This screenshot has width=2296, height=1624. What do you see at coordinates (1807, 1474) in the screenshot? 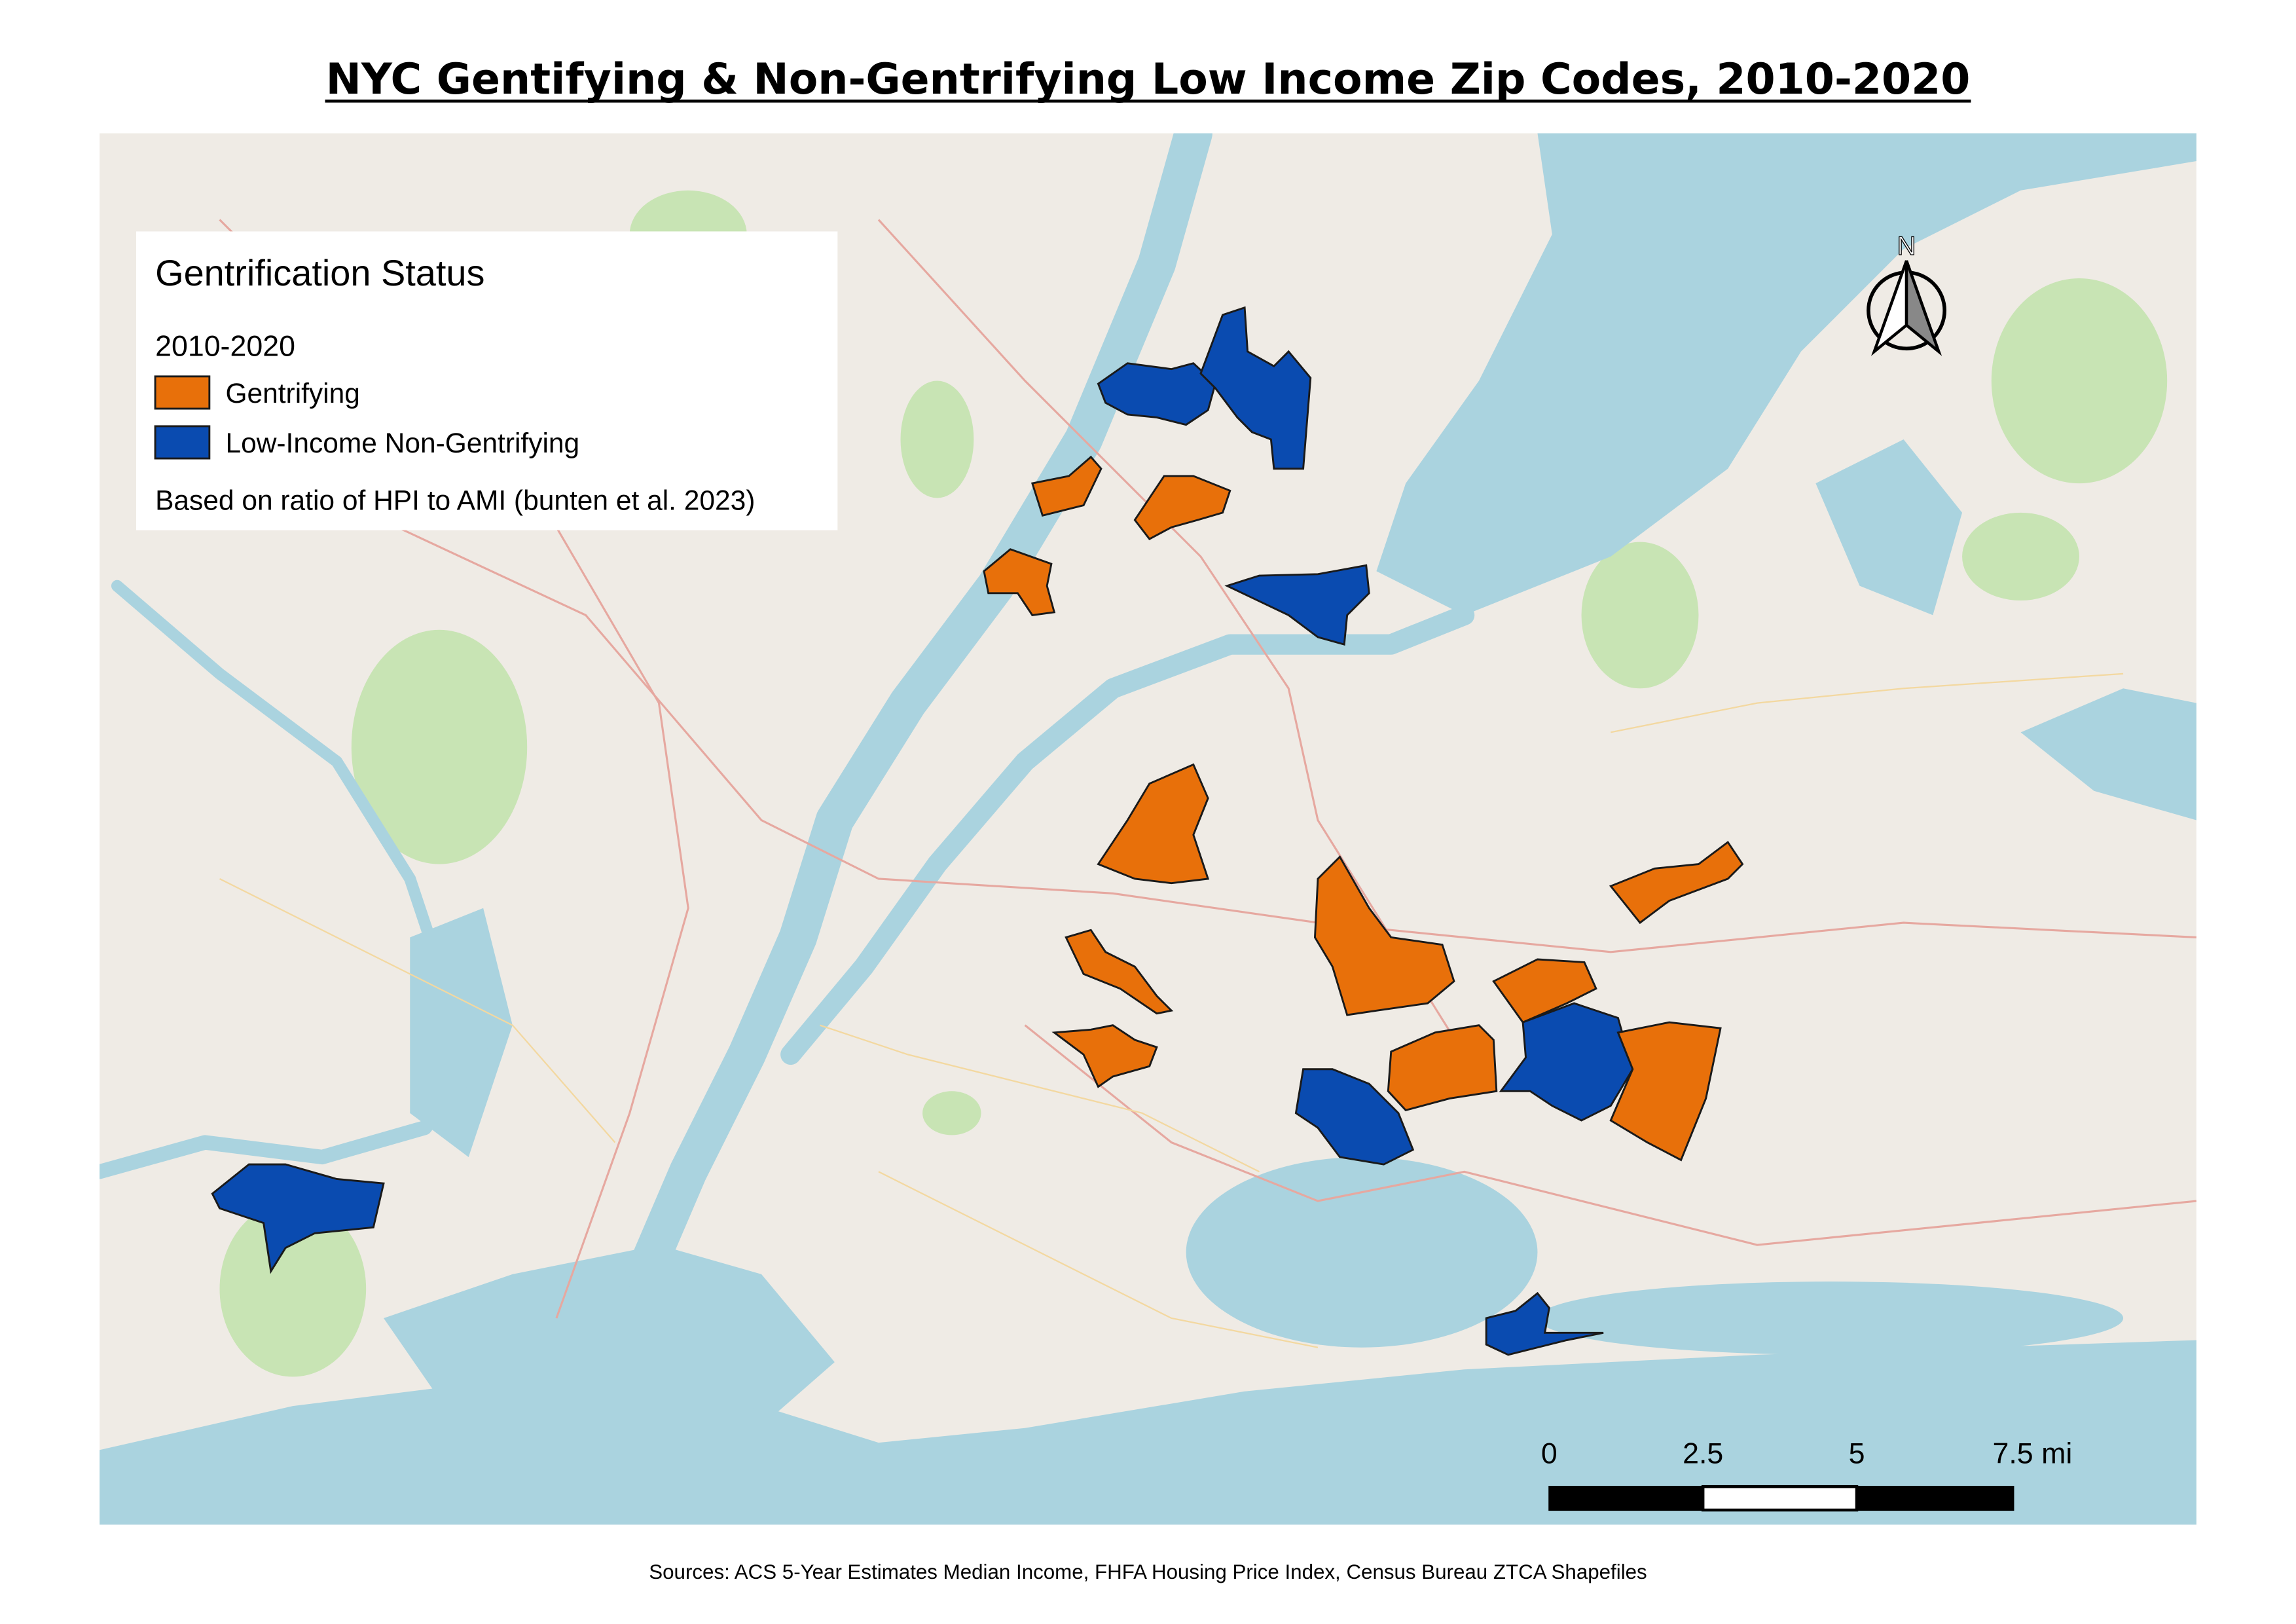
I see `scale-bar: 0 2.5 5 7.5 mi` at bounding box center [1807, 1474].